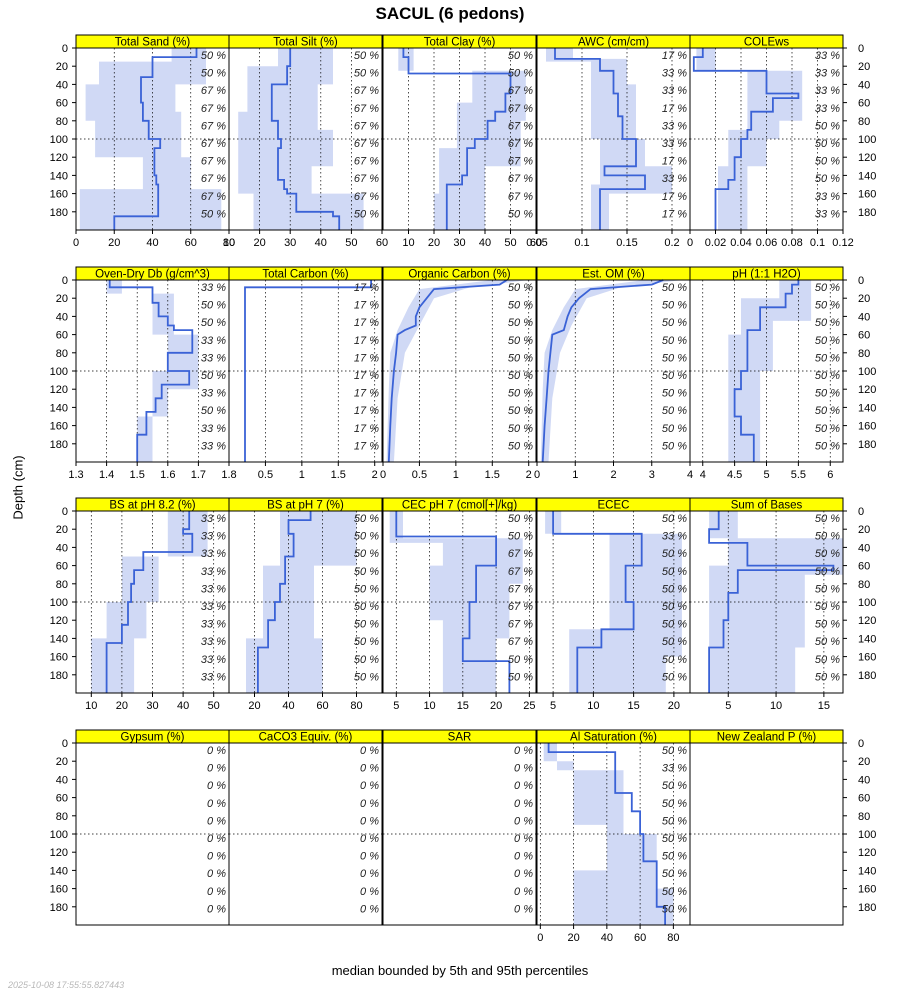 This screenshot has width=900, height=1000. I want to click on x-tick-label: 10, so click(408, 243).